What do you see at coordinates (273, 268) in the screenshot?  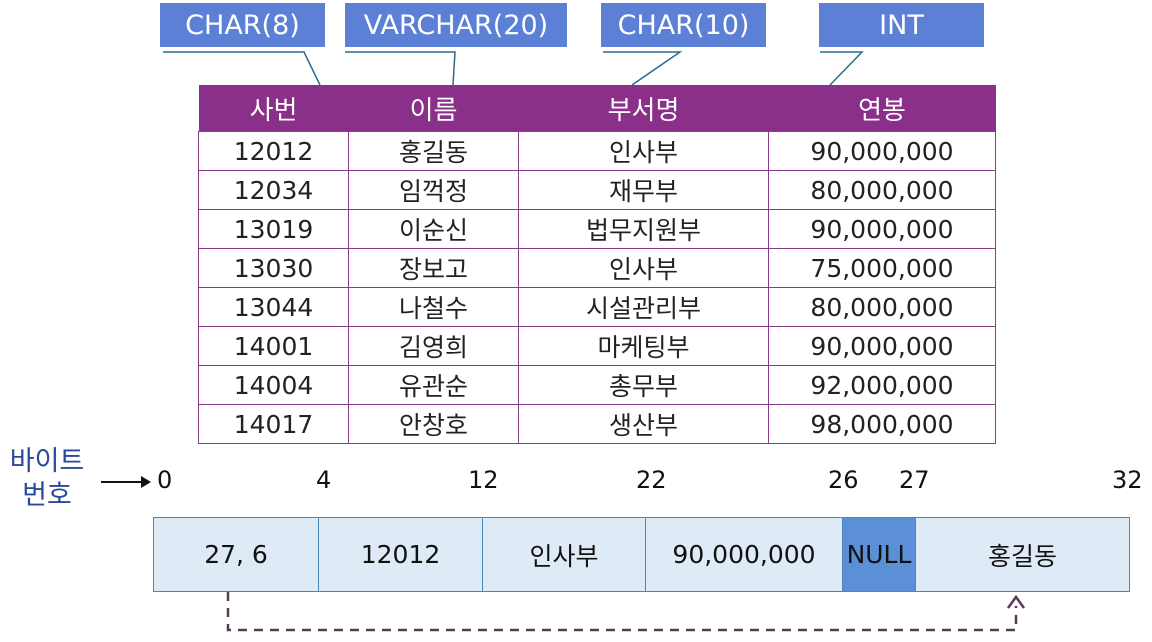 I see `cell-emp-no: 13030` at bounding box center [273, 268].